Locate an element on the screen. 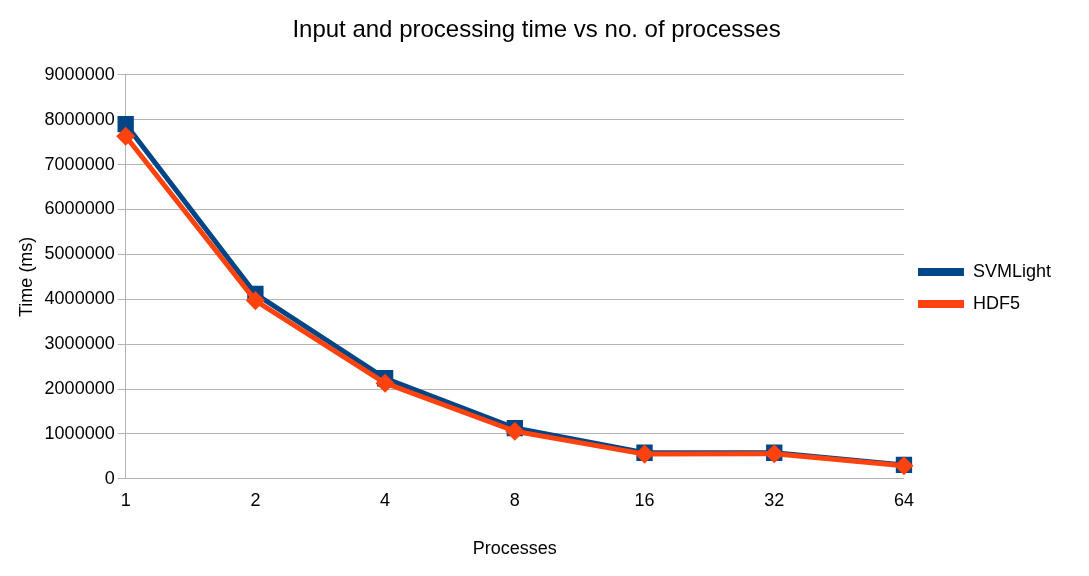 This screenshot has height=576, width=1089. y-tick-label: 4000000 is located at coordinates (79, 298).